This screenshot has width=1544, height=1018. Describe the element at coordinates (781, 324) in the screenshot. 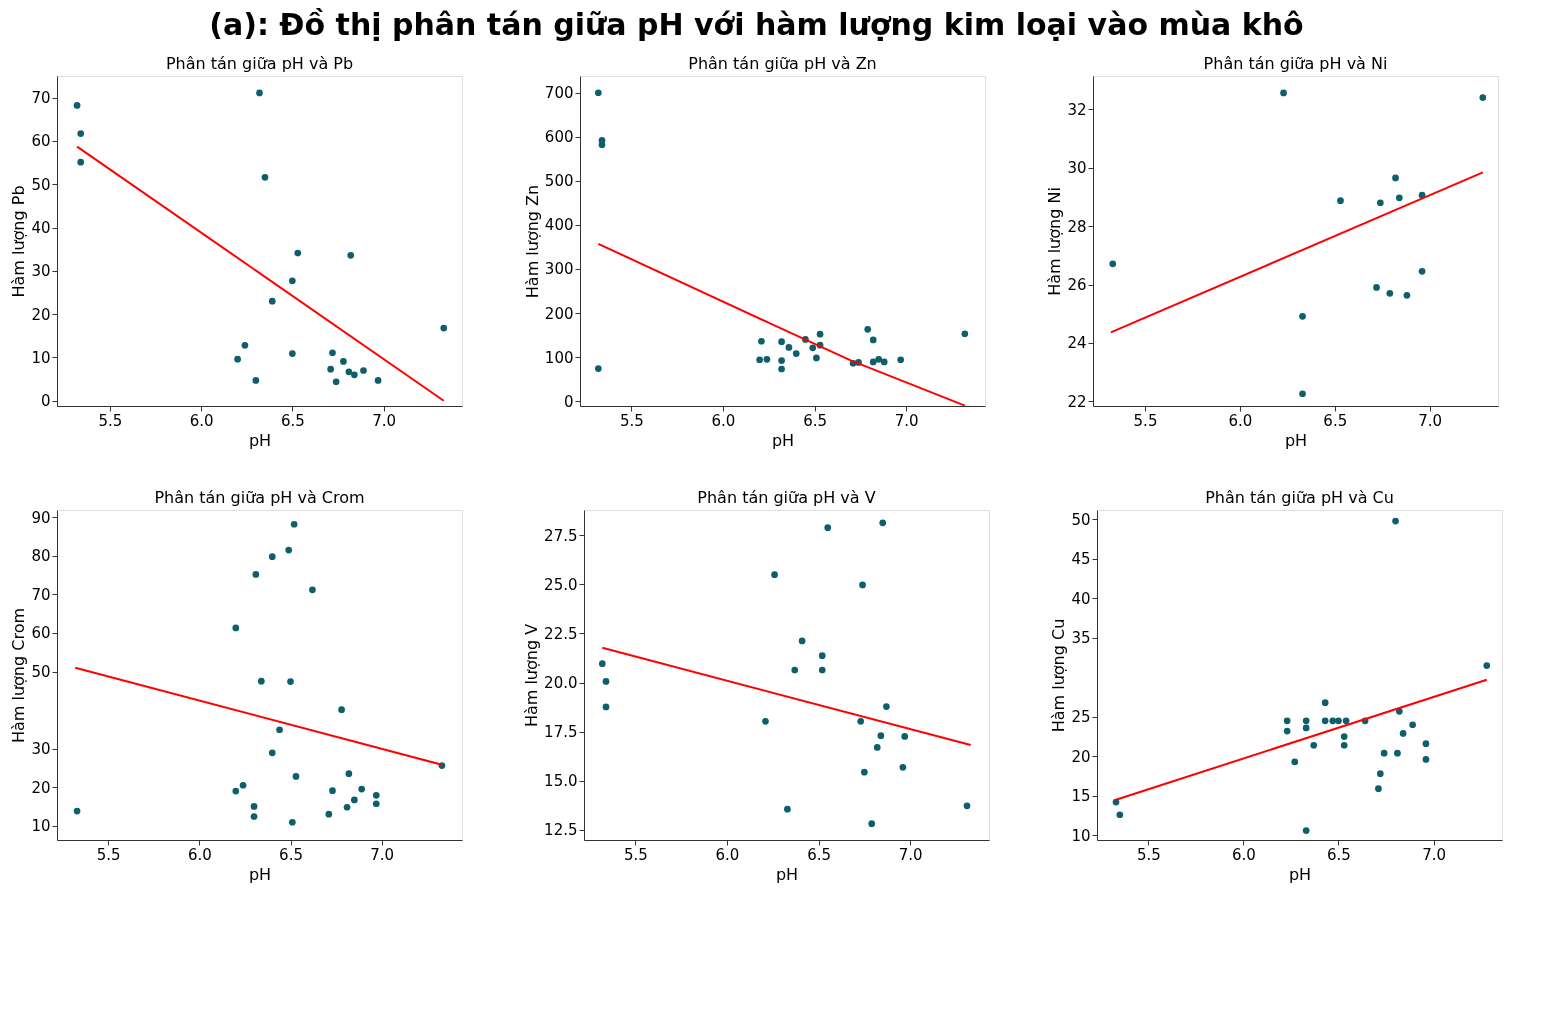

I see `line-series` at that location.